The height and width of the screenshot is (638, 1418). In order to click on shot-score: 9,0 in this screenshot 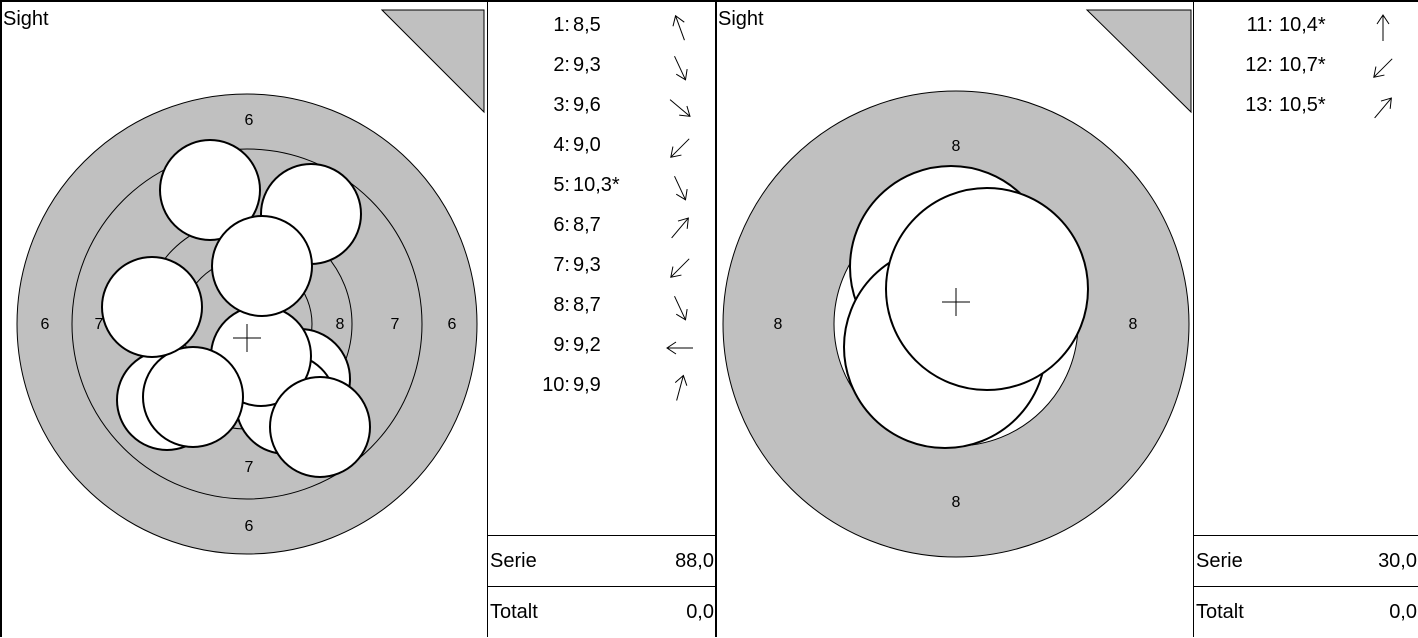, I will do `click(587, 145)`.